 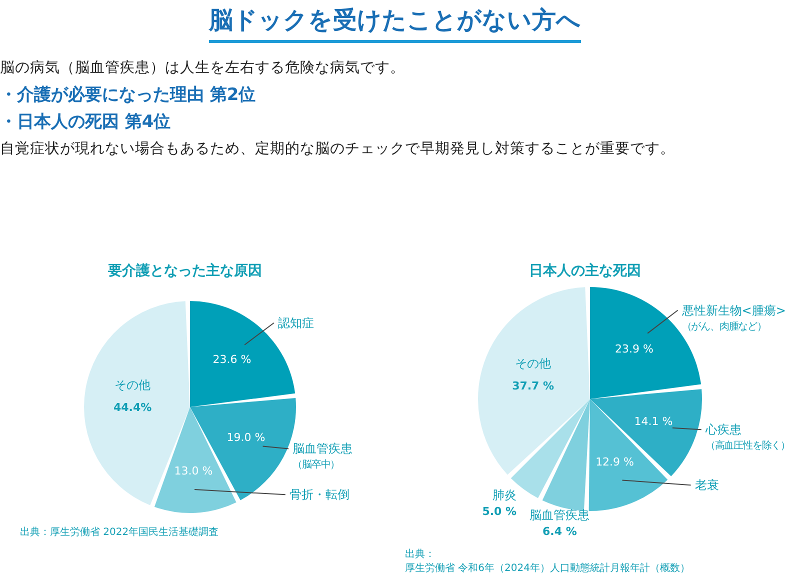 I want to click on source-note: 出典：, so click(x=420, y=555).